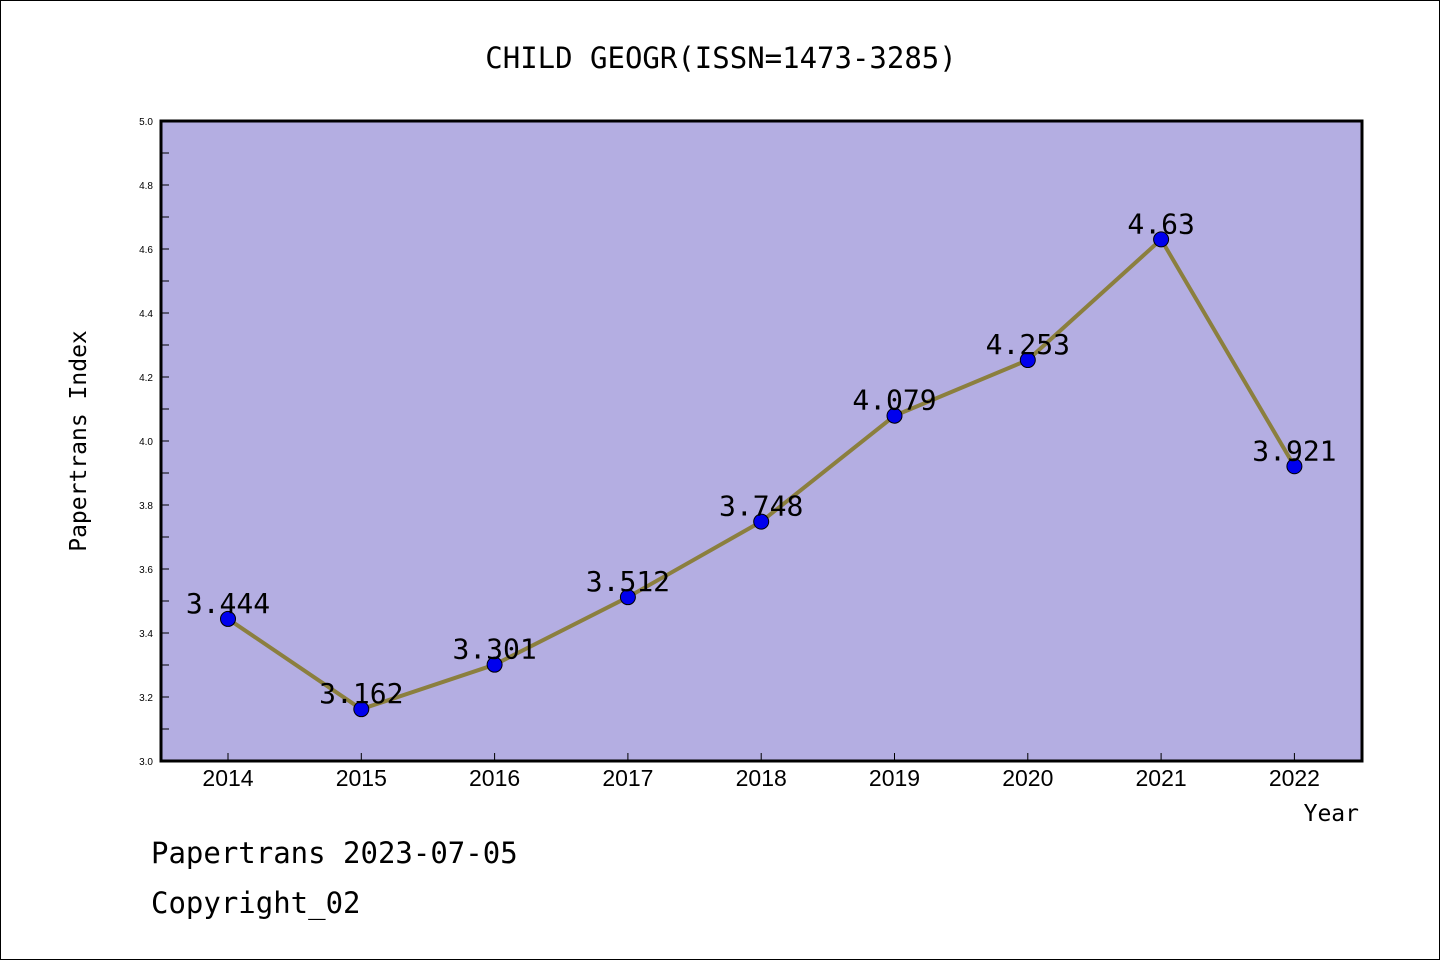 The width and height of the screenshot is (1440, 960). Describe the element at coordinates (146, 378) in the screenshot. I see `y-tick-label: 4.2` at that location.